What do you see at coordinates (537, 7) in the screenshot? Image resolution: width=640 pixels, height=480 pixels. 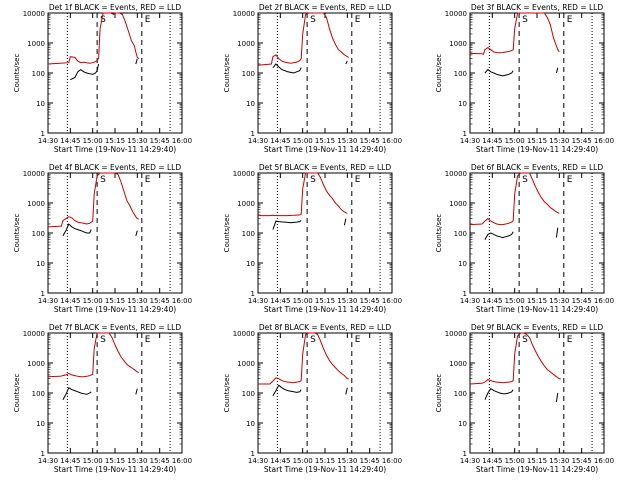 I see `panel-title: Det 3f BLACK = Events, RED = LLD` at bounding box center [537, 7].